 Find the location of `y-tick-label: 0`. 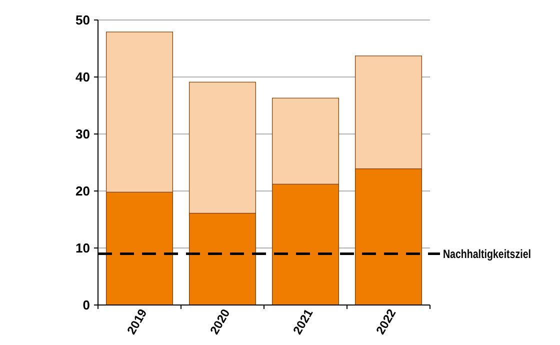

y-tick-label: 0 is located at coordinates (86, 305).